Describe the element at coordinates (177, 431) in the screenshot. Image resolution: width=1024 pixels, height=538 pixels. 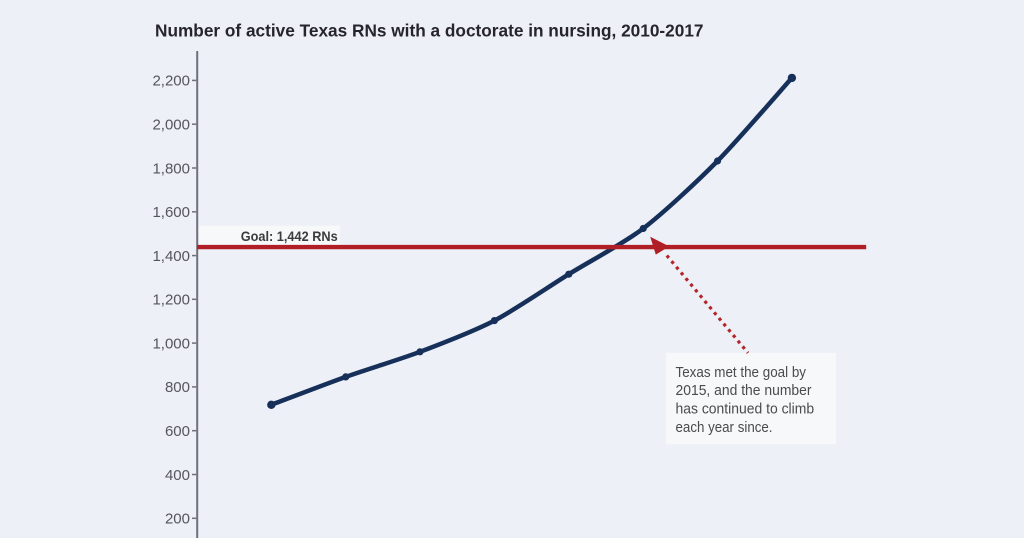
I see `svg-text: 600` at that location.